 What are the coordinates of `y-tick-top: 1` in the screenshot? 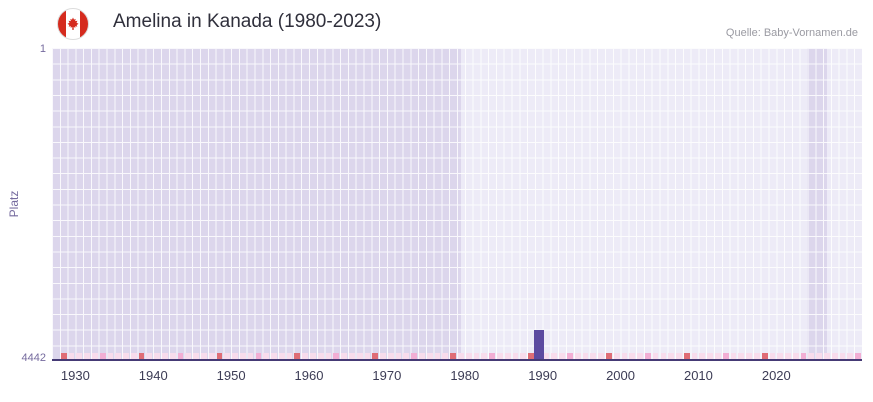 It's located at (42, 49).